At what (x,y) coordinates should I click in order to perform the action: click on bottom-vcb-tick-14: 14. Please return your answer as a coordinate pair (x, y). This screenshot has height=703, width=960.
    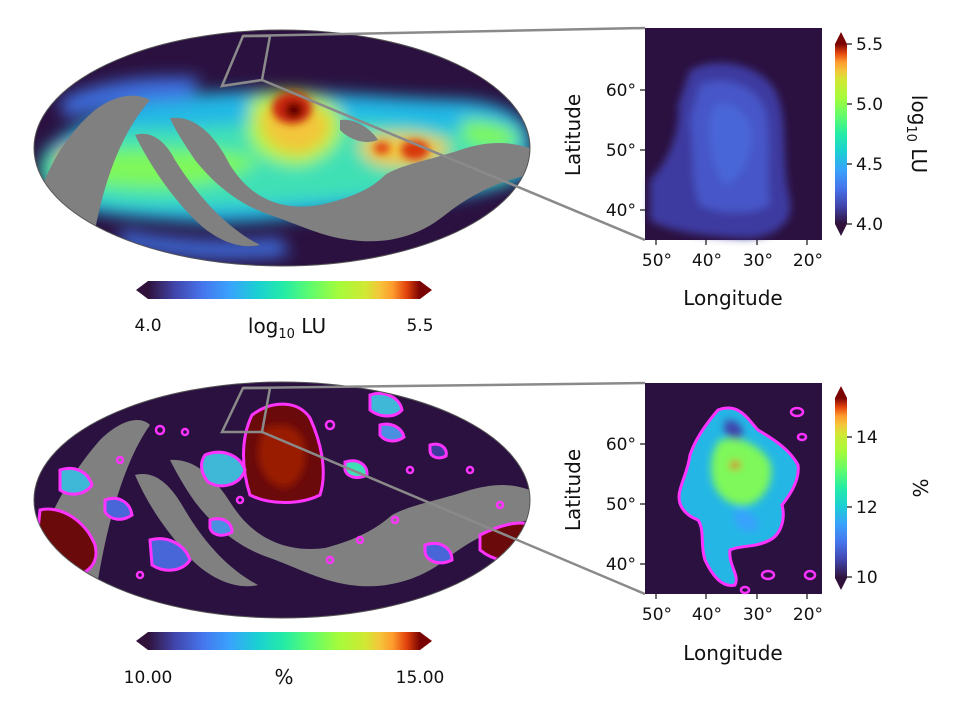
    Looking at the image, I should click on (867, 438).